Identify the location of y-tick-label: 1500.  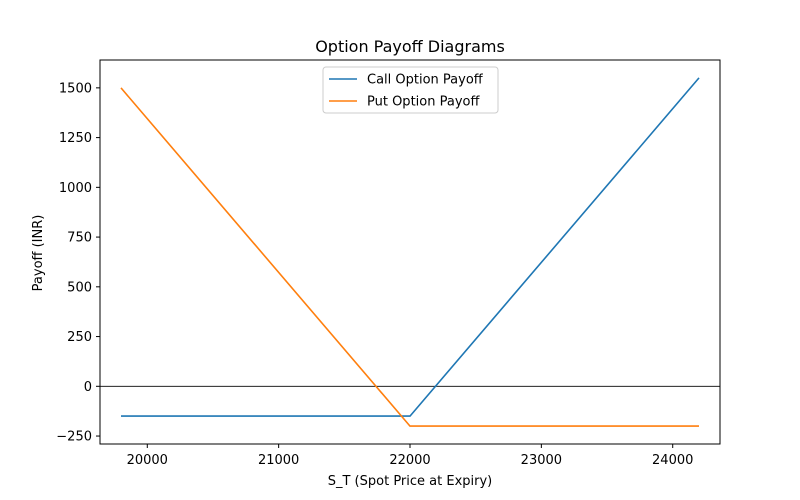
(75, 88).